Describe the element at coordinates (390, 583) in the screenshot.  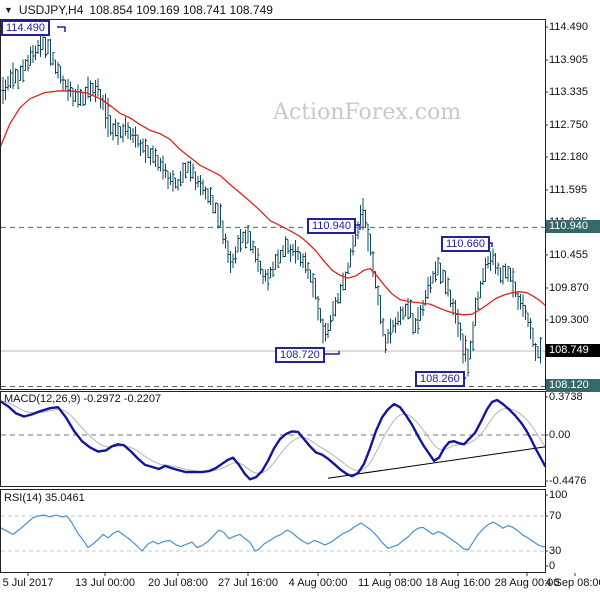
I see `time-axis-label: 11 Aug 08:00` at that location.